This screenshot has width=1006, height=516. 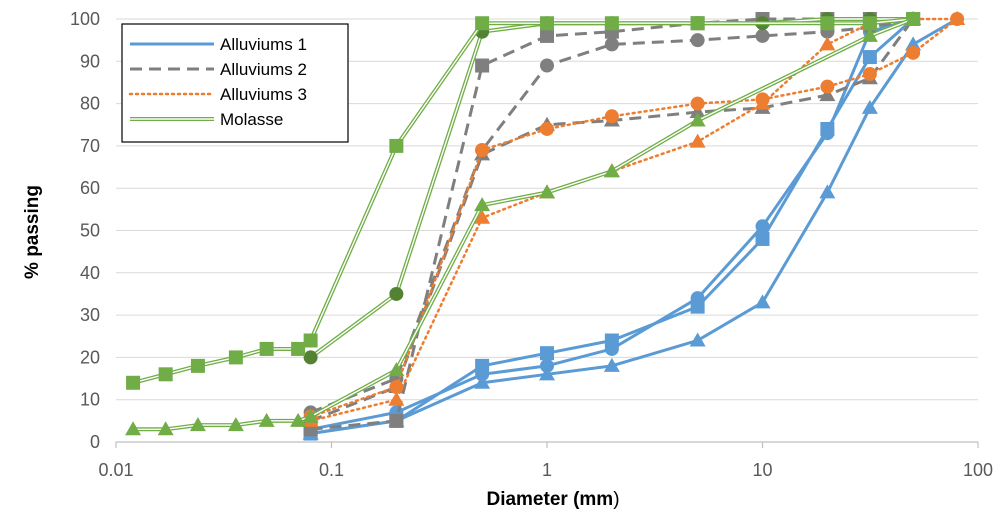 I want to click on y-tick-label: 30, so click(x=90, y=315).